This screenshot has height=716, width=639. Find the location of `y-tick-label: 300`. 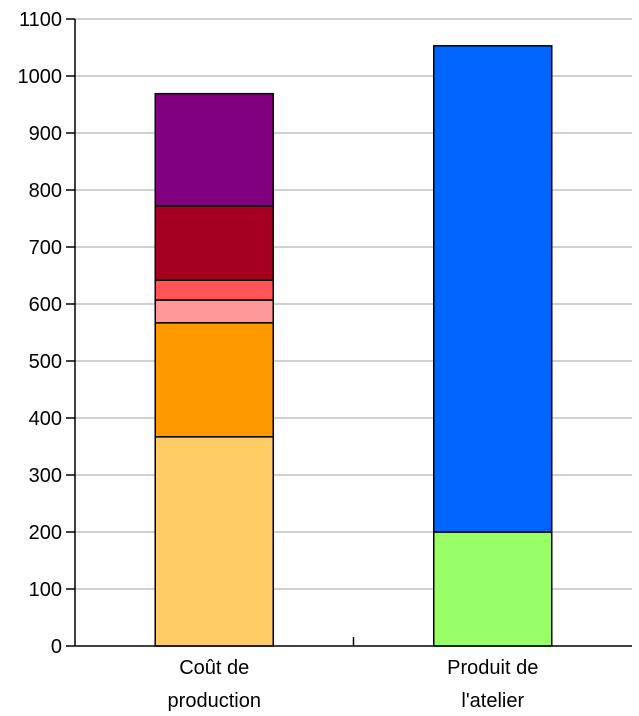

y-tick-label: 300 is located at coordinates (45, 476).